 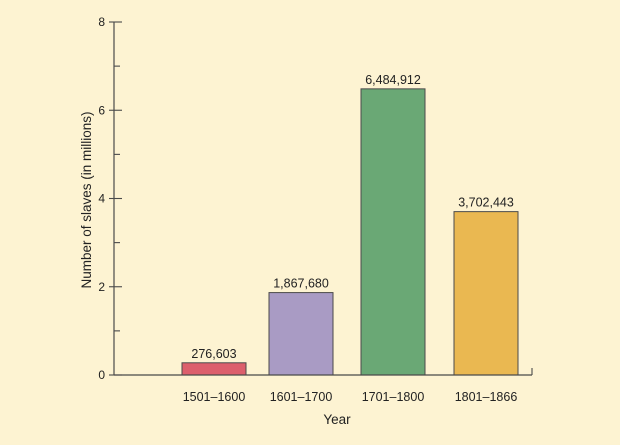 What do you see at coordinates (101, 375) in the screenshot?
I see `y-tick-label: 0` at bounding box center [101, 375].